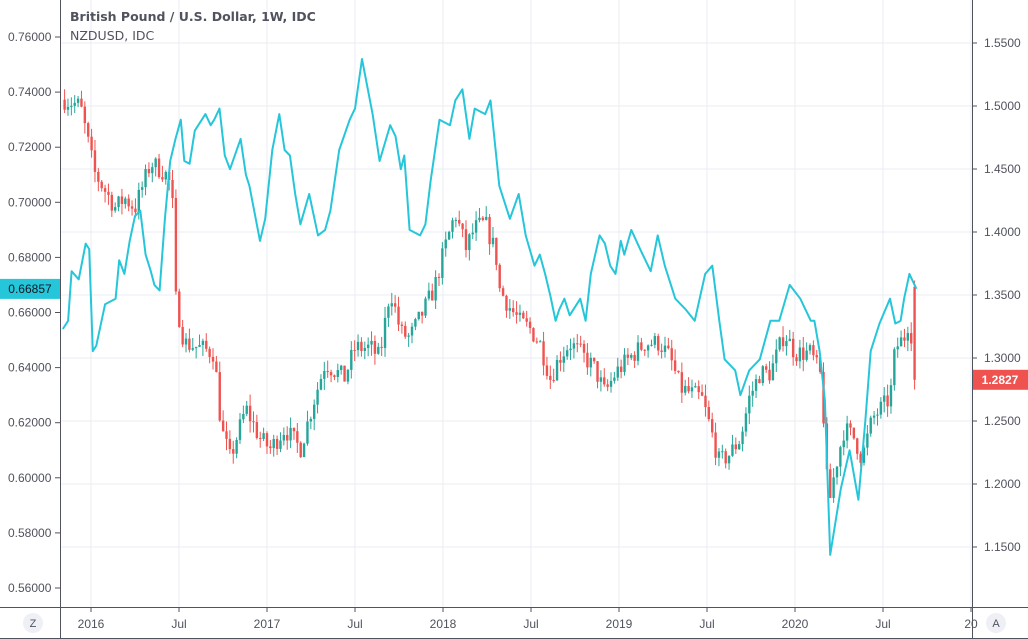 Image resolution: width=1028 pixels, height=639 pixels. I want to click on auto-scale-button-bg, so click(996, 623).